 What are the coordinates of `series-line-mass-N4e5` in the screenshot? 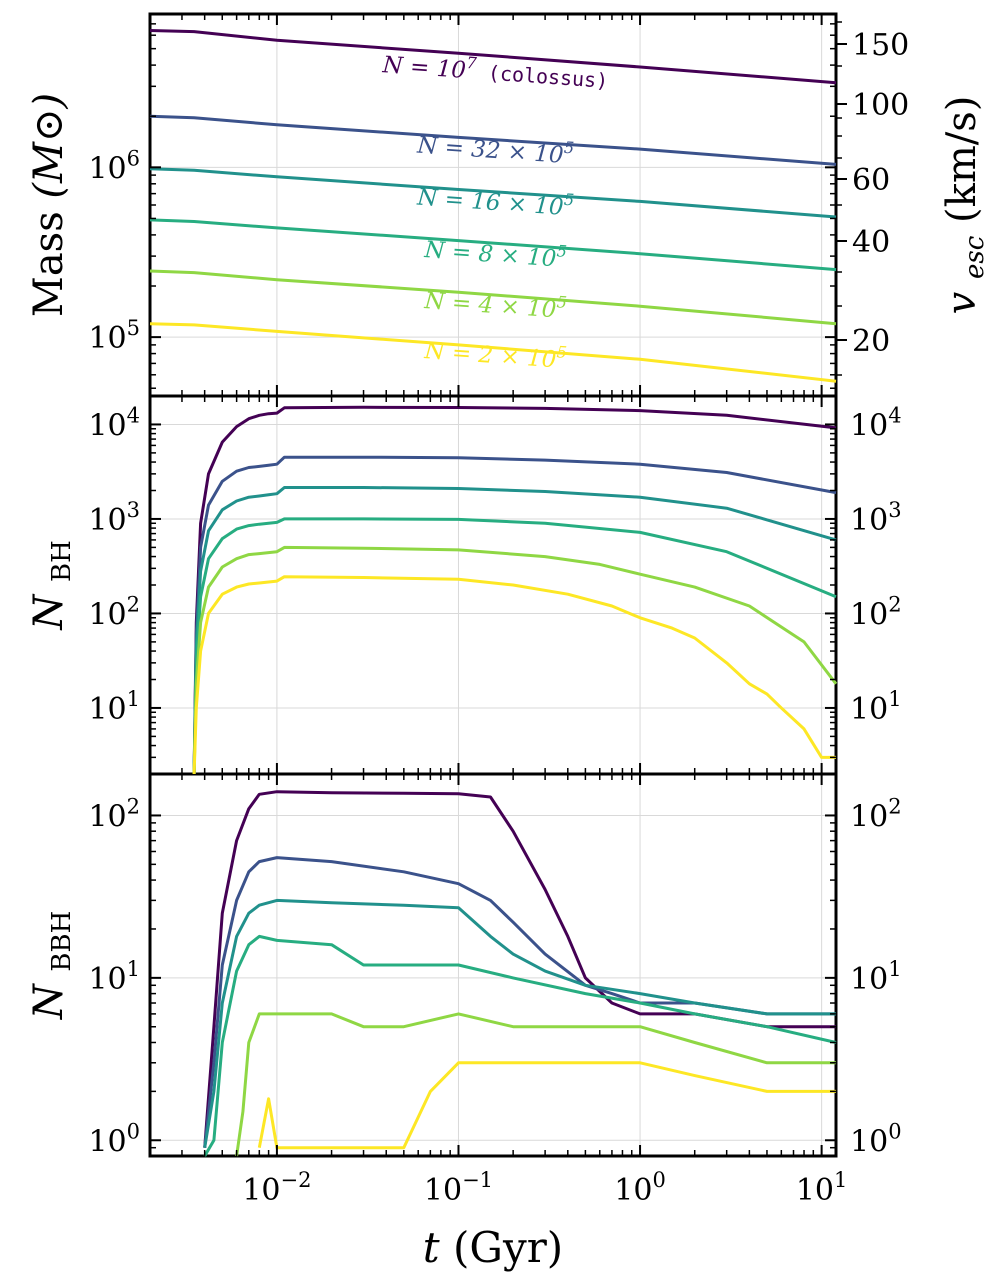 It's located at (493, 297).